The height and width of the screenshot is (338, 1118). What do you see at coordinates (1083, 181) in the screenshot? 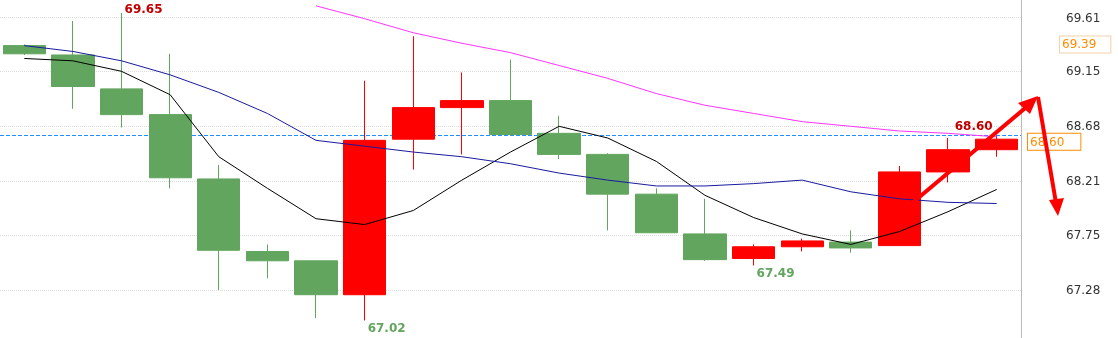
I see `y-tick-label: 68.21` at bounding box center [1083, 181].